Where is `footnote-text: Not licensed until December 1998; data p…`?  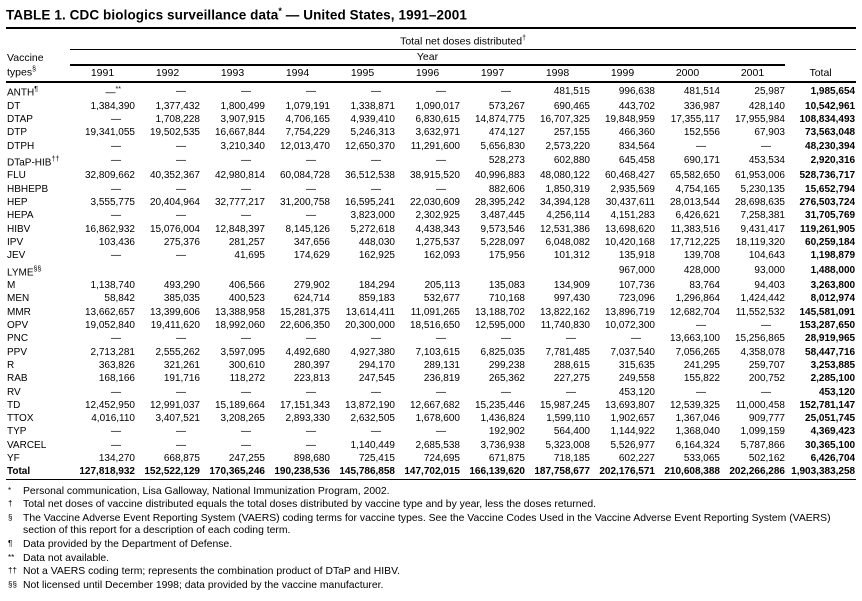 footnote-text: Not licensed until December 1998; data p… is located at coordinates (203, 585).